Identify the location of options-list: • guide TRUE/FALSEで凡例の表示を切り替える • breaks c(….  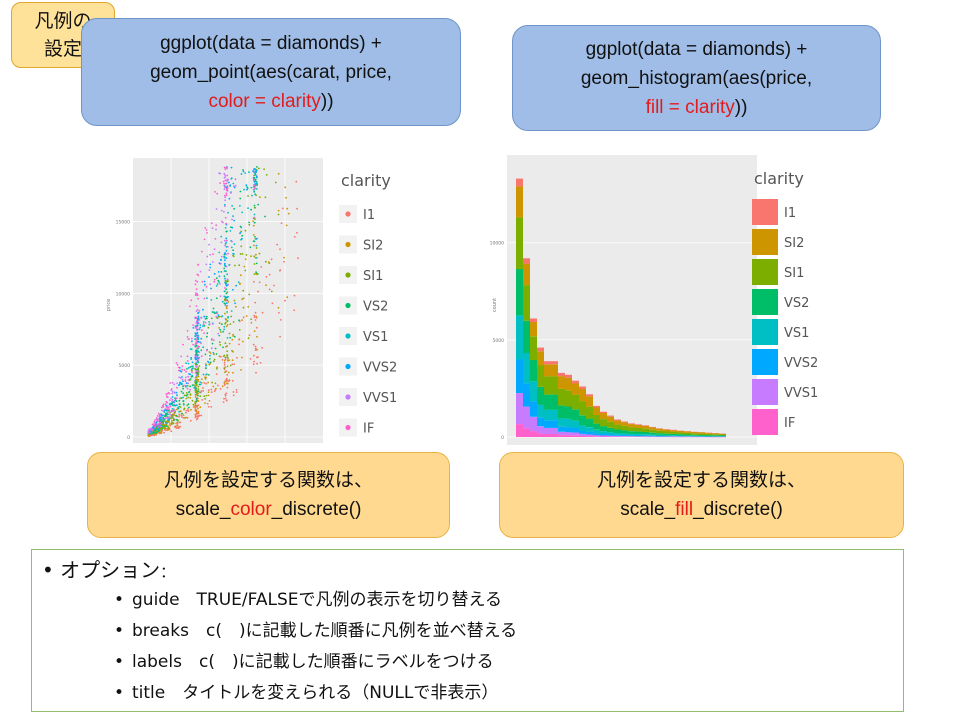
(315, 647).